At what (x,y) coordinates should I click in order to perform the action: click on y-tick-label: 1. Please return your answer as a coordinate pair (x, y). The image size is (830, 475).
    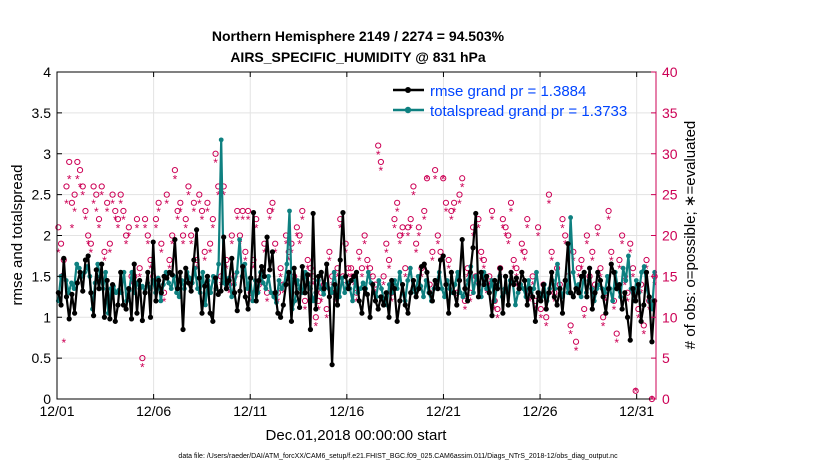
    Looking at the image, I should click on (47, 317).